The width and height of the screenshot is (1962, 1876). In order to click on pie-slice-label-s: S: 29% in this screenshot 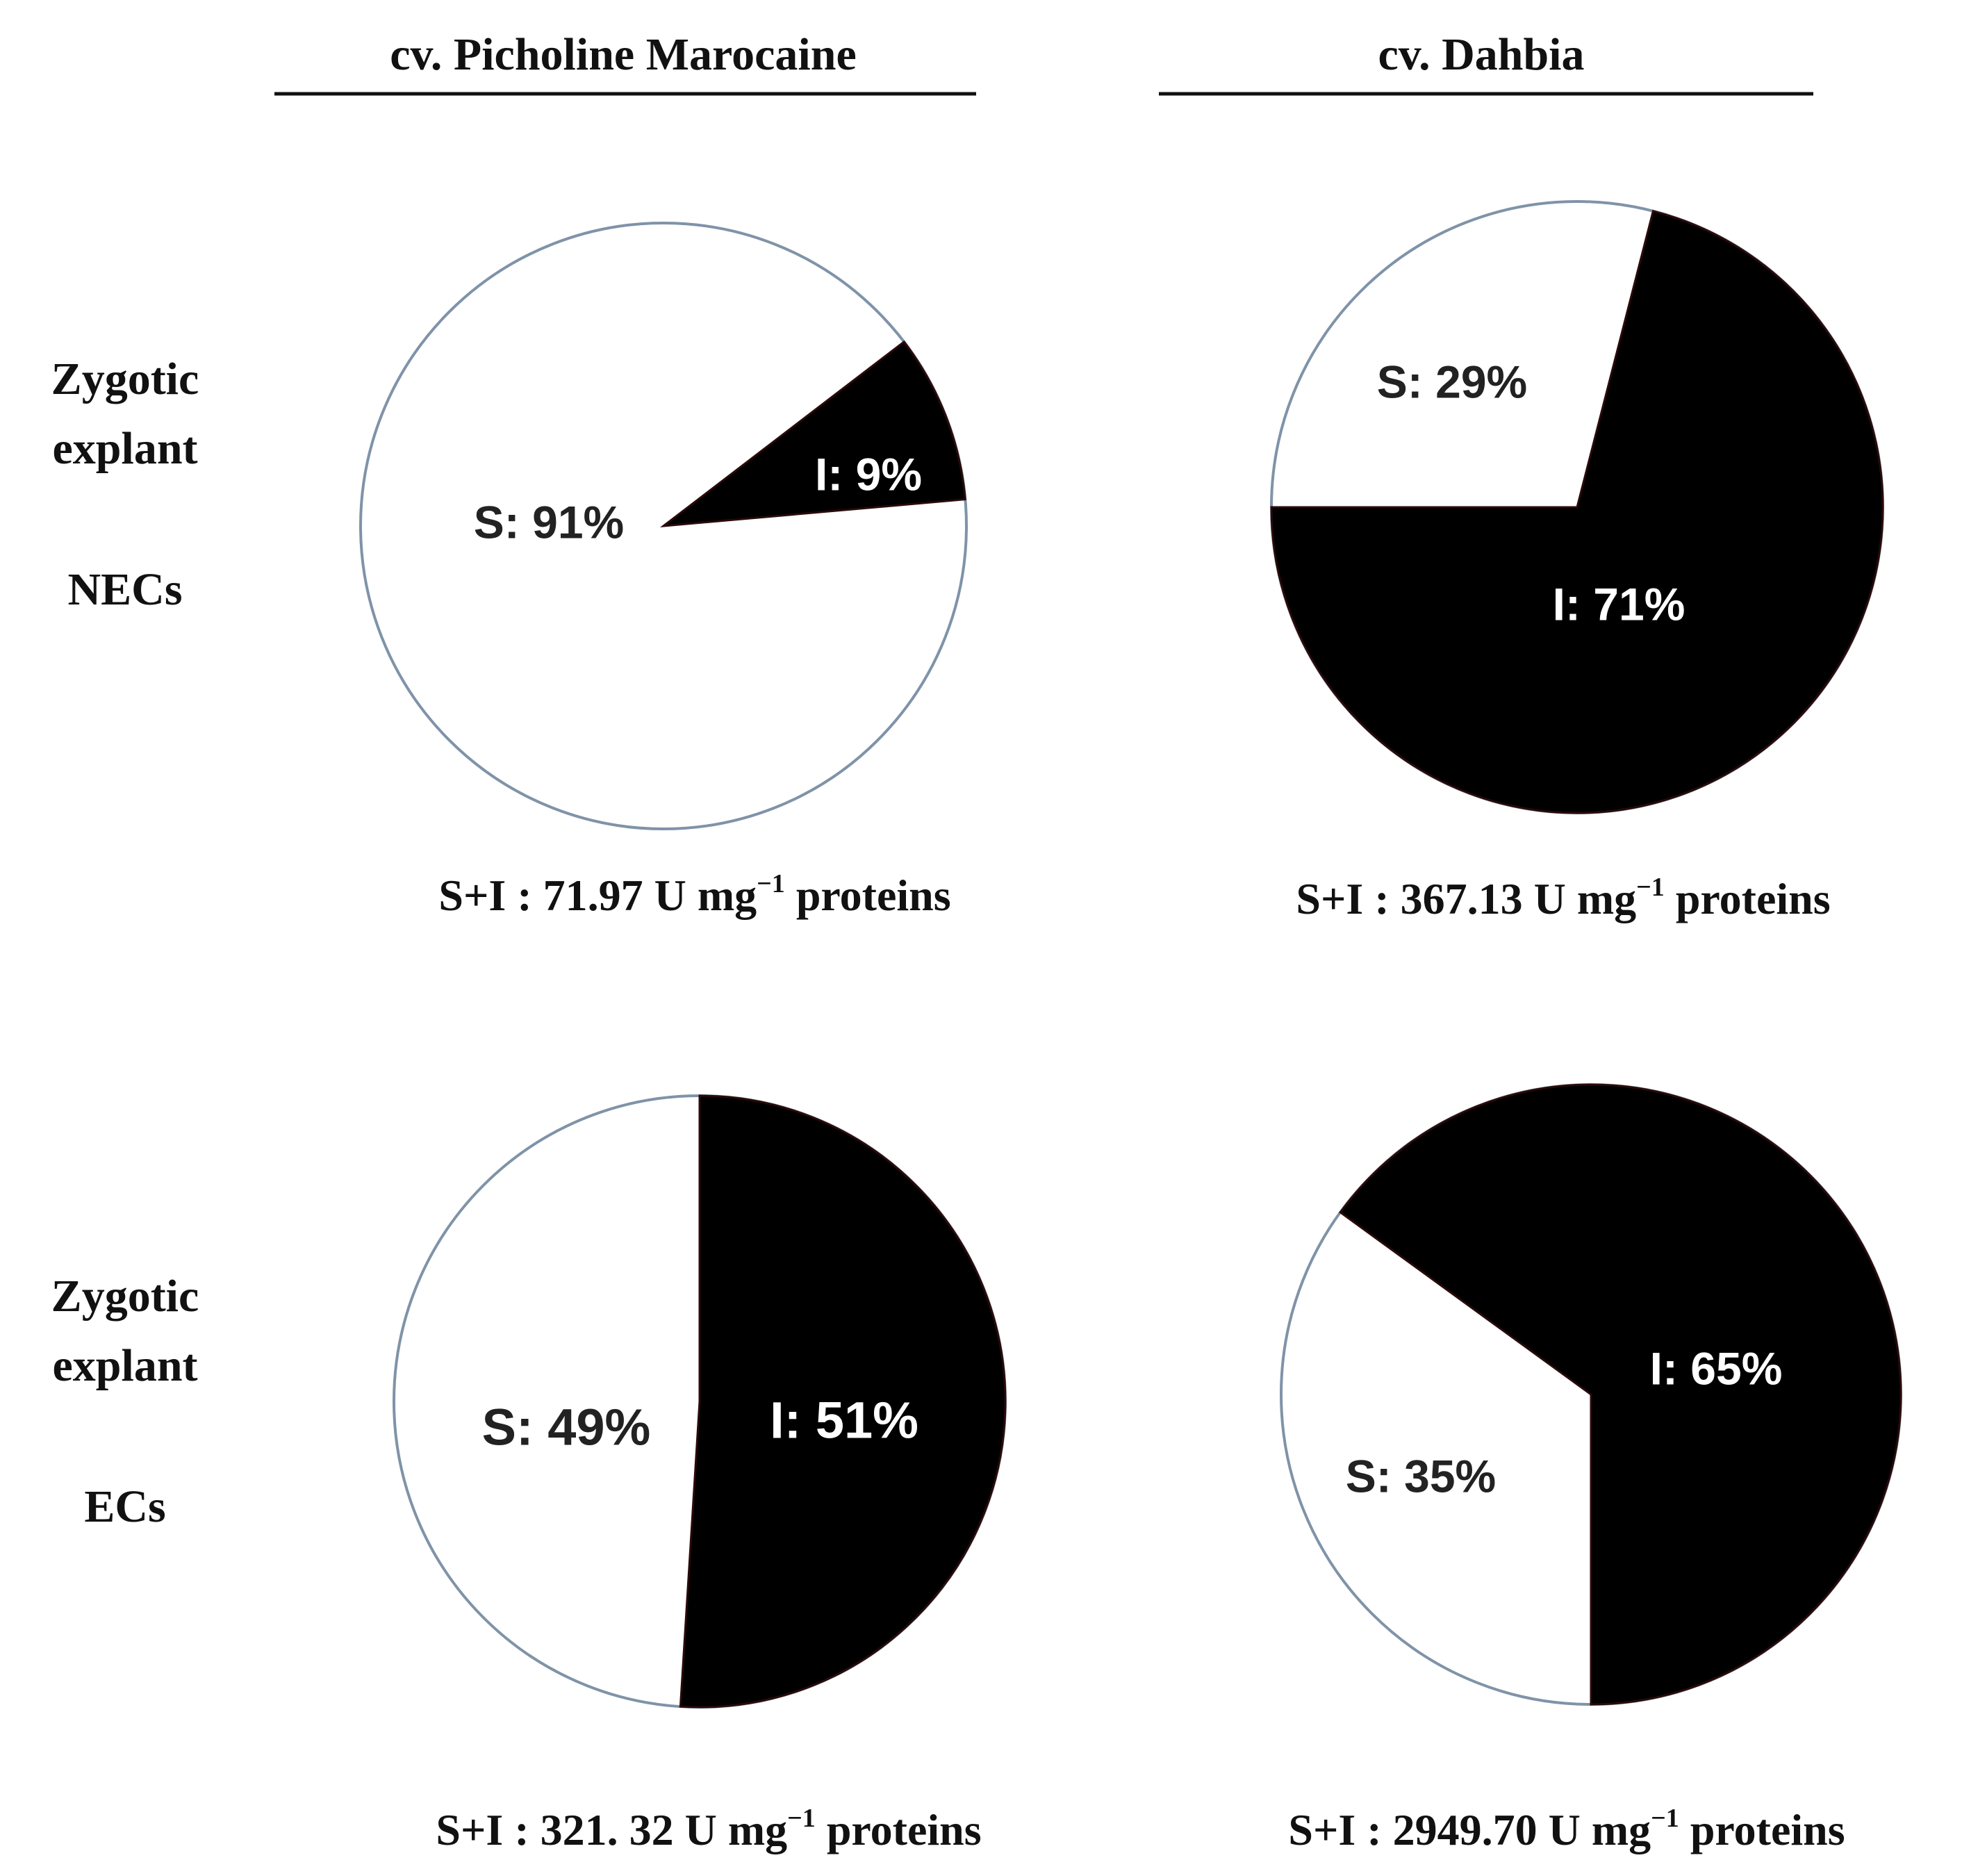, I will do `click(1452, 381)`.